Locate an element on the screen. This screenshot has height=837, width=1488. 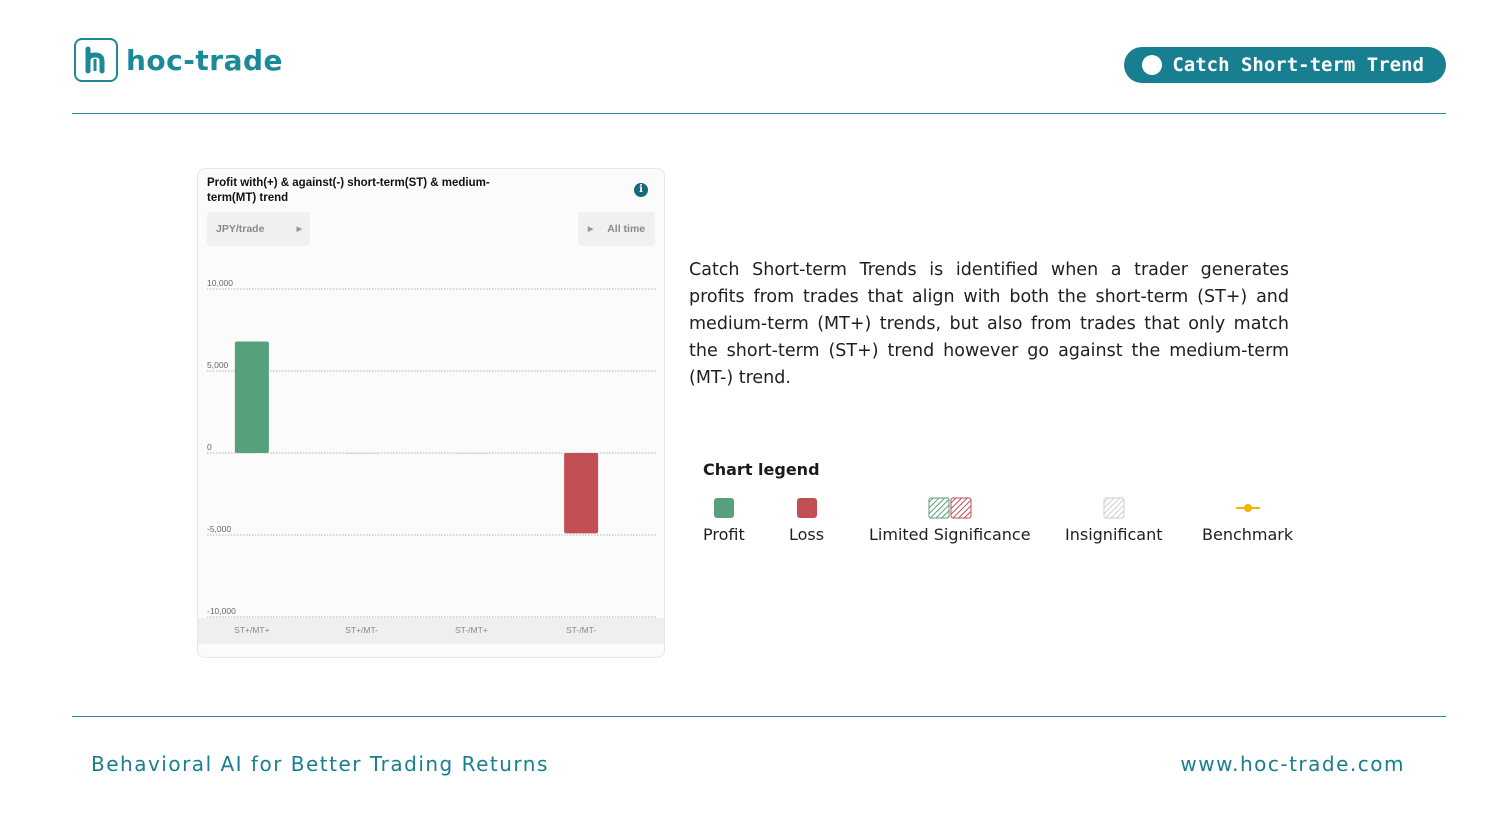
footer-website-link: www.hoc-trade.com is located at coordinates (1292, 764).